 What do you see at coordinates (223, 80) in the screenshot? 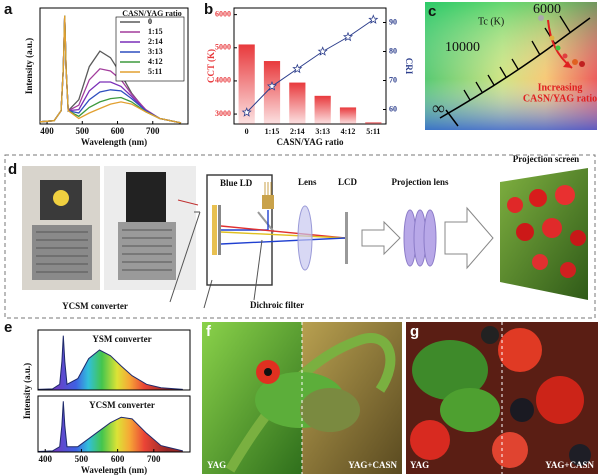
I see `y-tick-label: 4000` at bounding box center [223, 80].